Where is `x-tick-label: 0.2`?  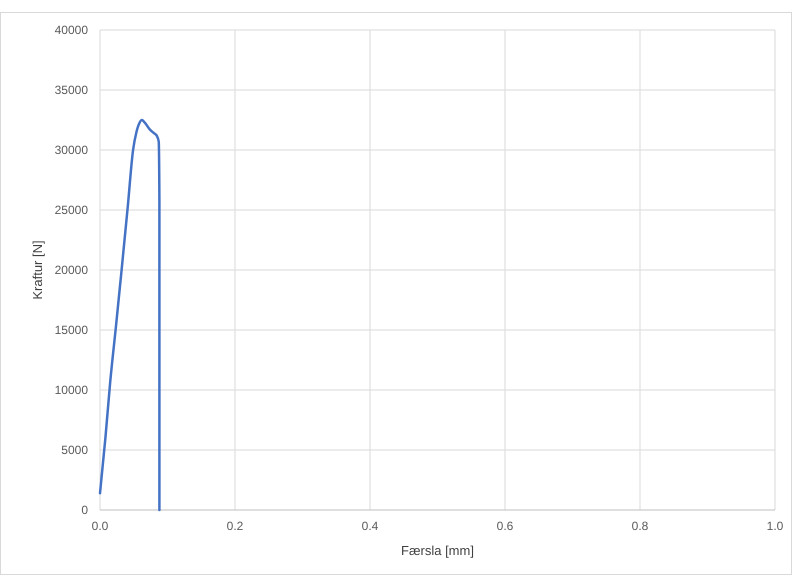
x-tick-label: 0.2 is located at coordinates (235, 526).